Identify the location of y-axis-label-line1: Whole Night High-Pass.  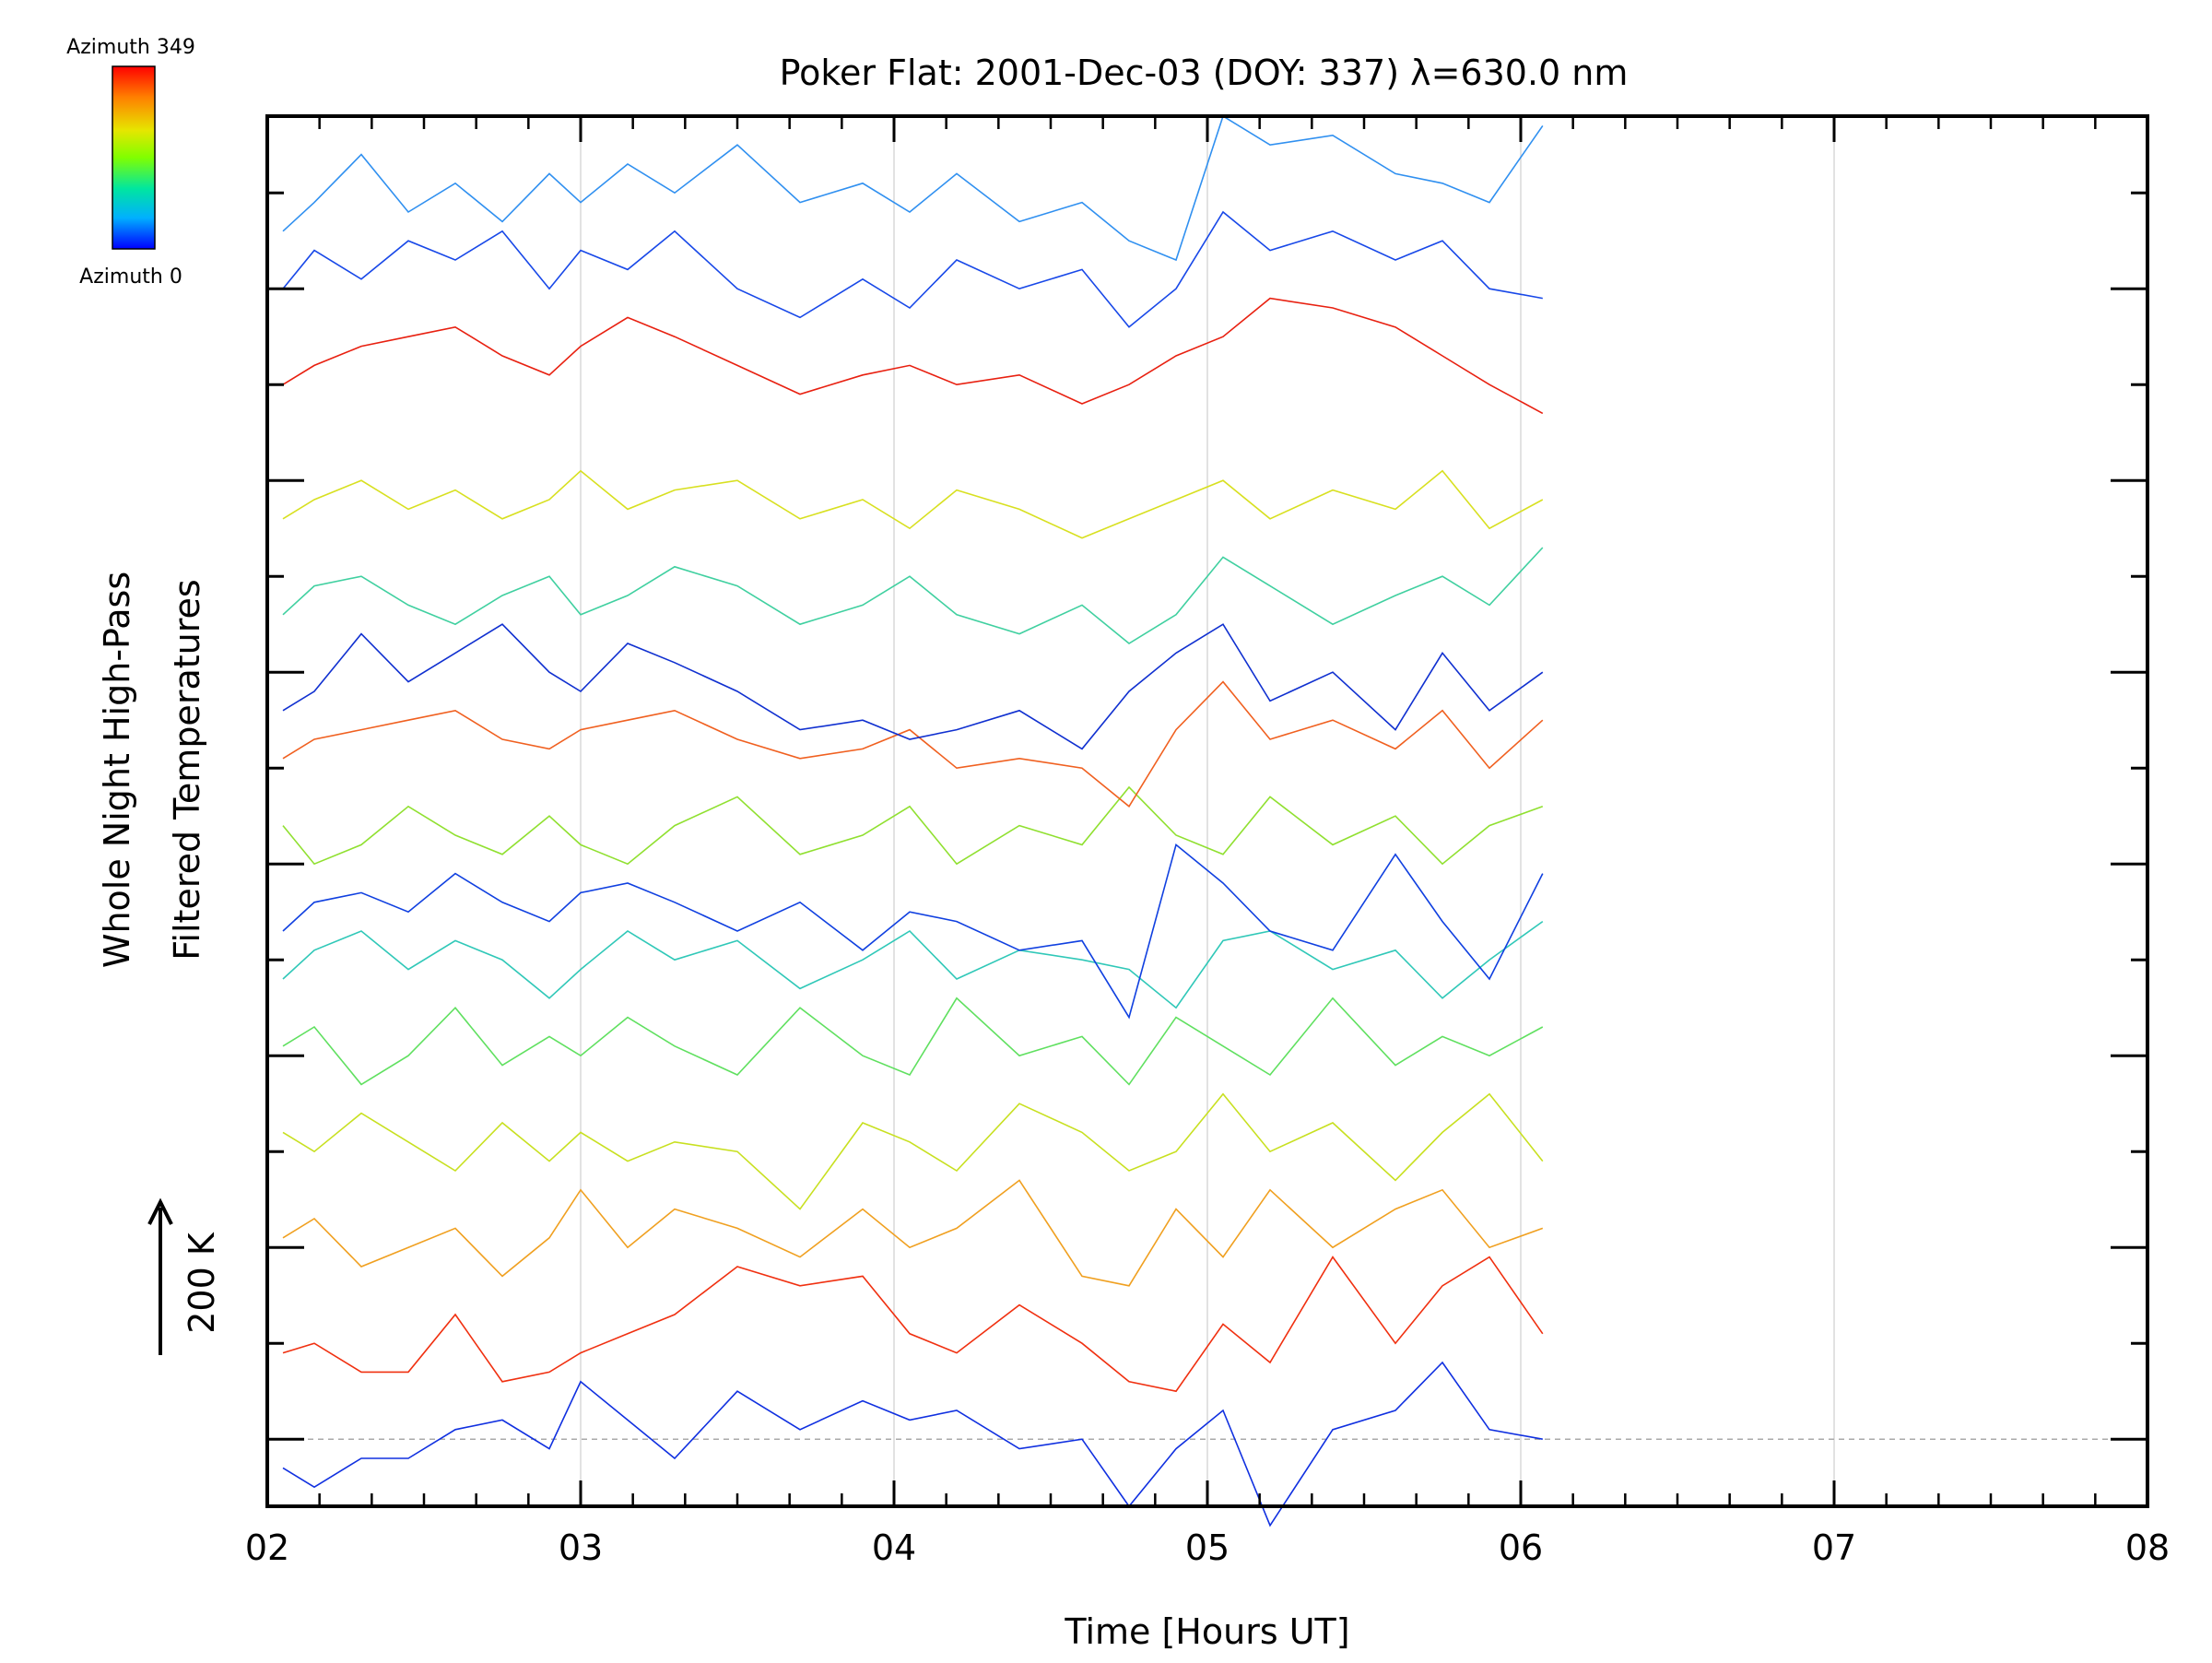
(117, 770).